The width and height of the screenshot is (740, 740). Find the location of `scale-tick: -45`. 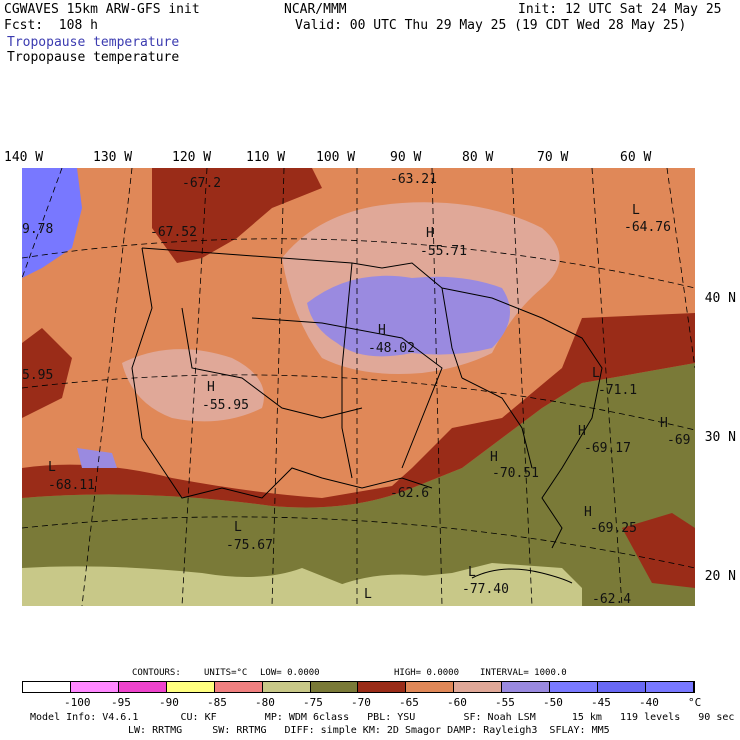

scale-tick: -45 is located at coordinates (601, 702).